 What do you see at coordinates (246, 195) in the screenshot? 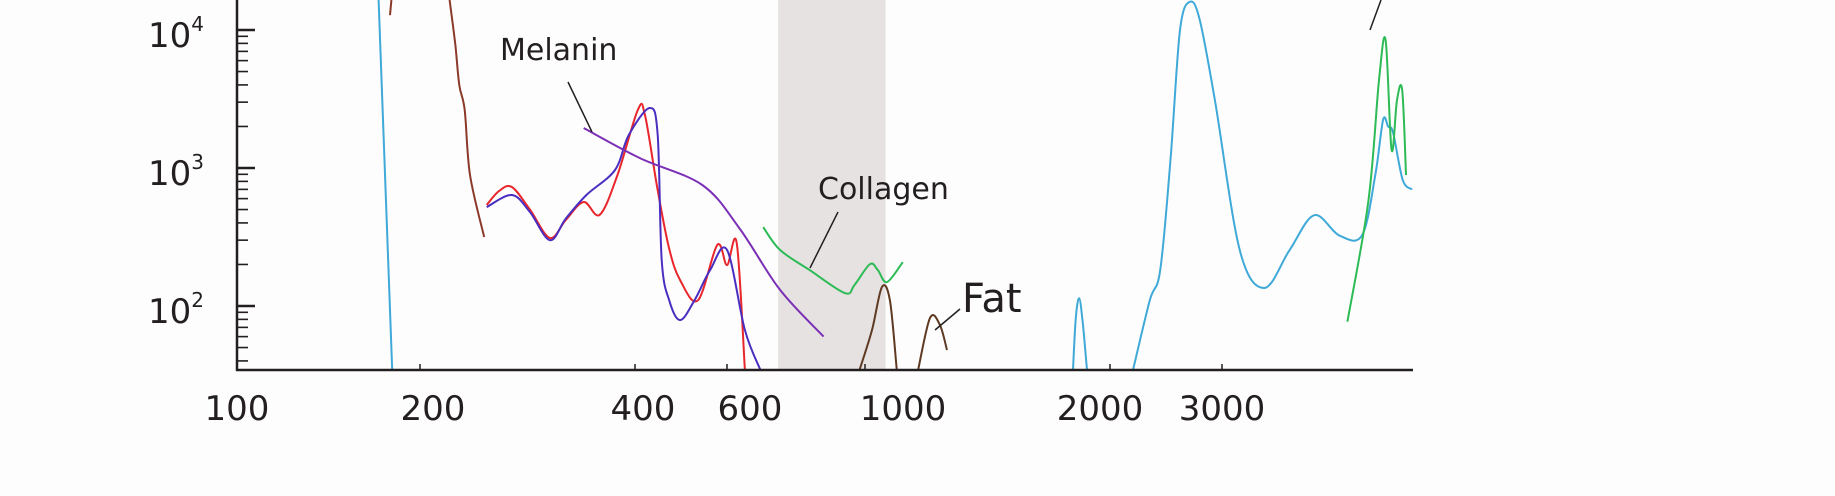
I see `y-ticks` at bounding box center [246, 195].